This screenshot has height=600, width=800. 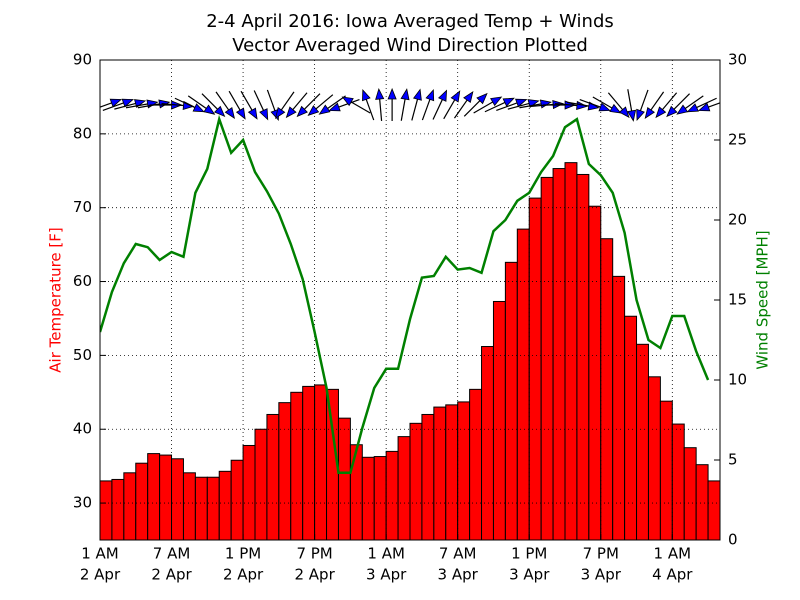 I want to click on x-tick-label: 4 Apr, so click(x=672, y=575).